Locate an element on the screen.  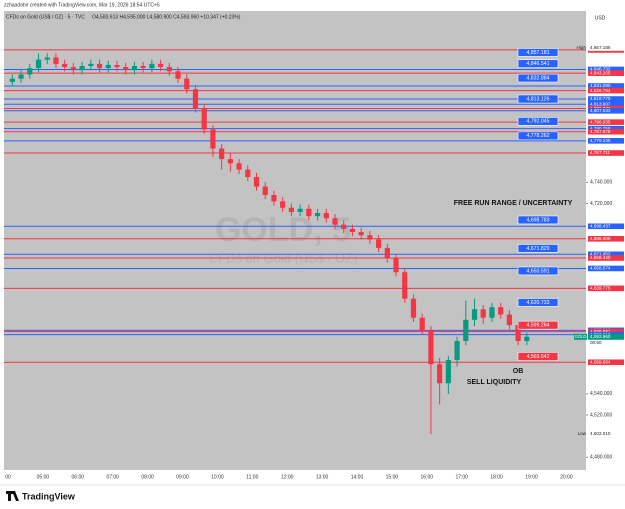
price-tag-label: 4,867.186 is located at coordinates (600, 47).